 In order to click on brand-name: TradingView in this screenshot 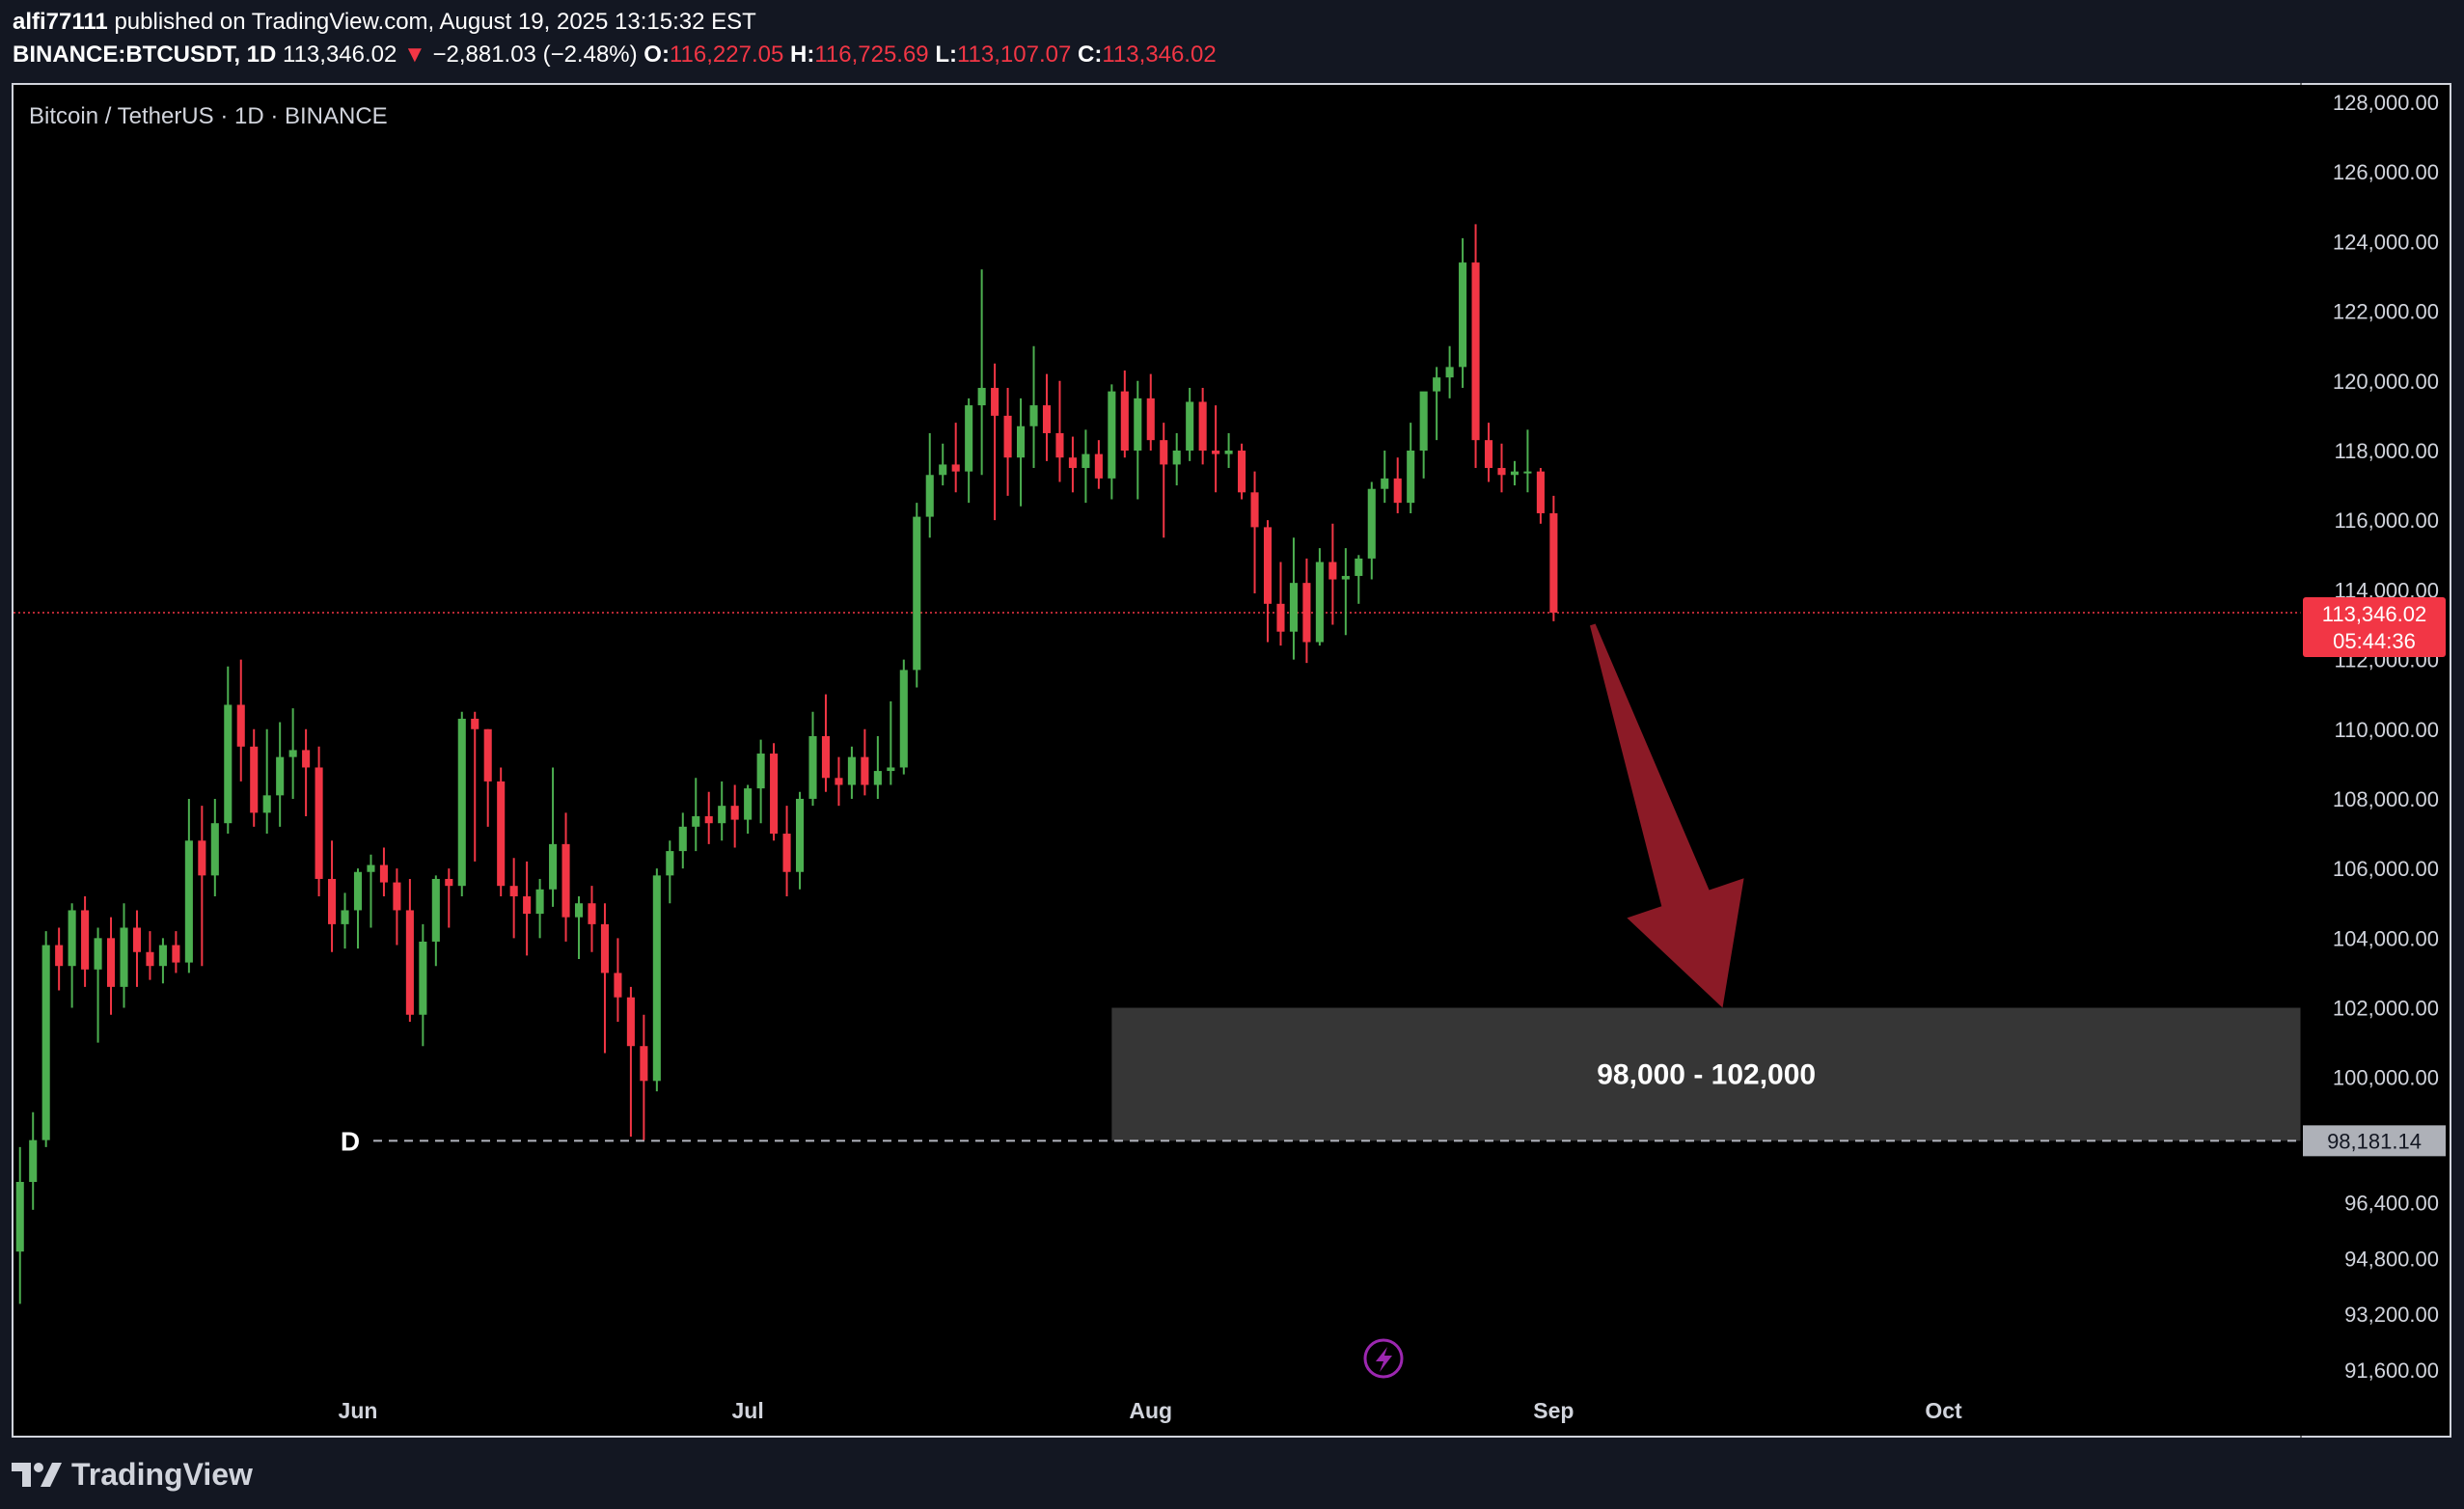, I will do `click(162, 1474)`.